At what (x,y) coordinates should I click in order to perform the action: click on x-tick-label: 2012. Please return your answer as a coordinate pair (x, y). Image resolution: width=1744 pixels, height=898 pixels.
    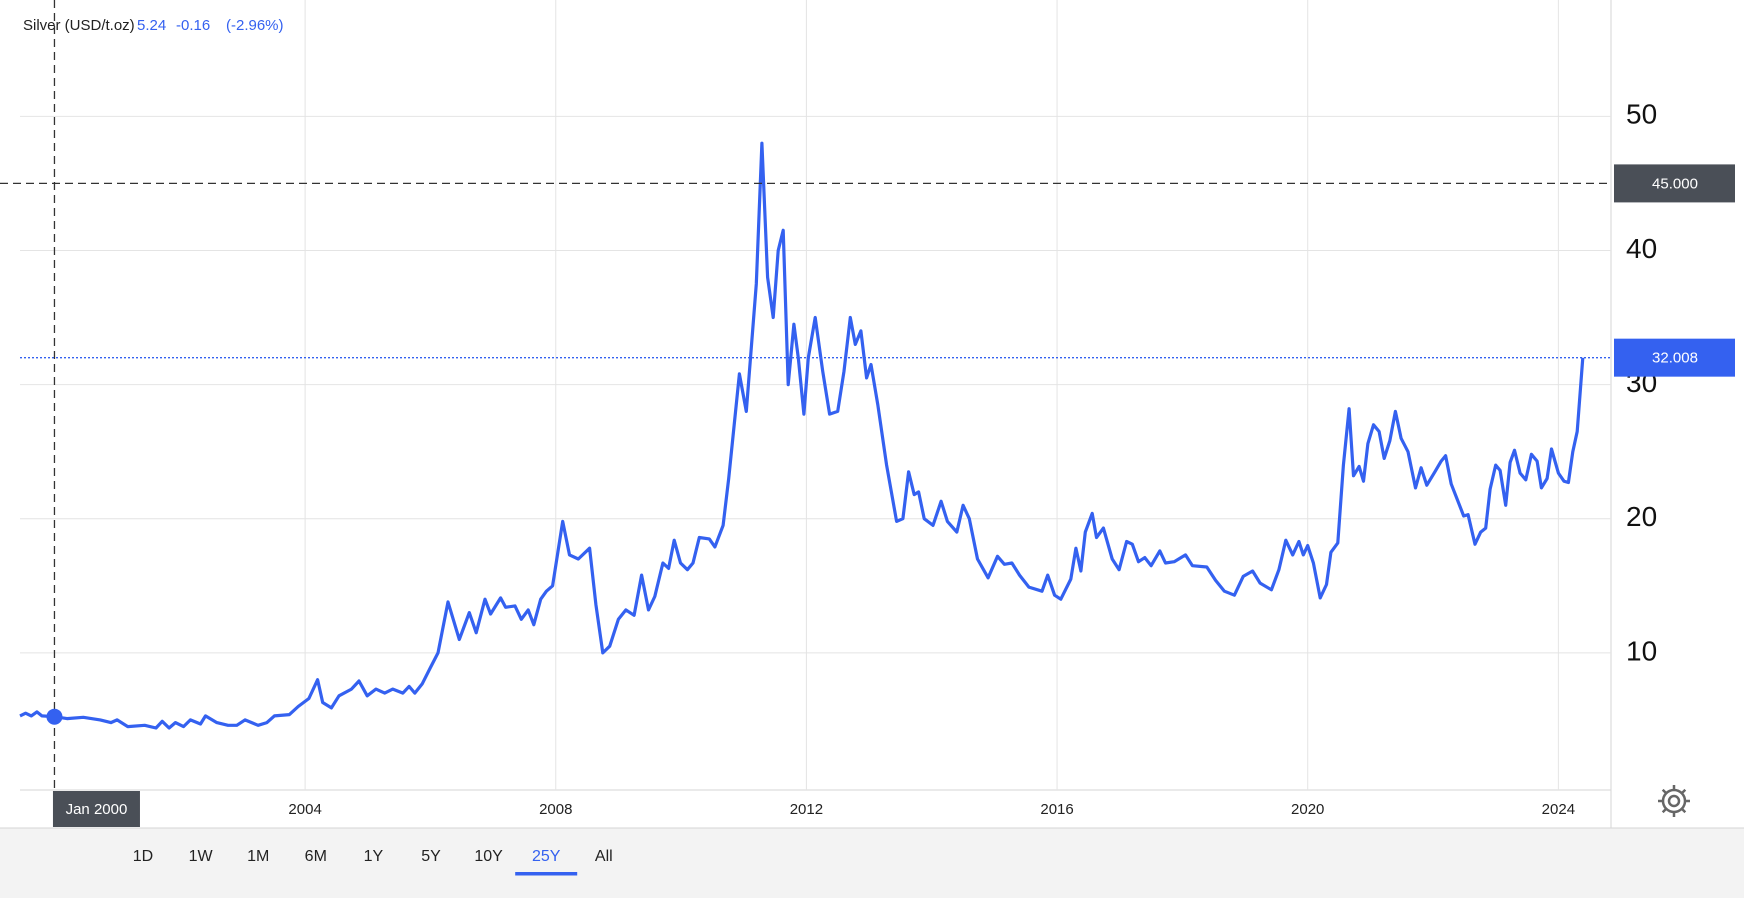
    Looking at the image, I should click on (806, 809).